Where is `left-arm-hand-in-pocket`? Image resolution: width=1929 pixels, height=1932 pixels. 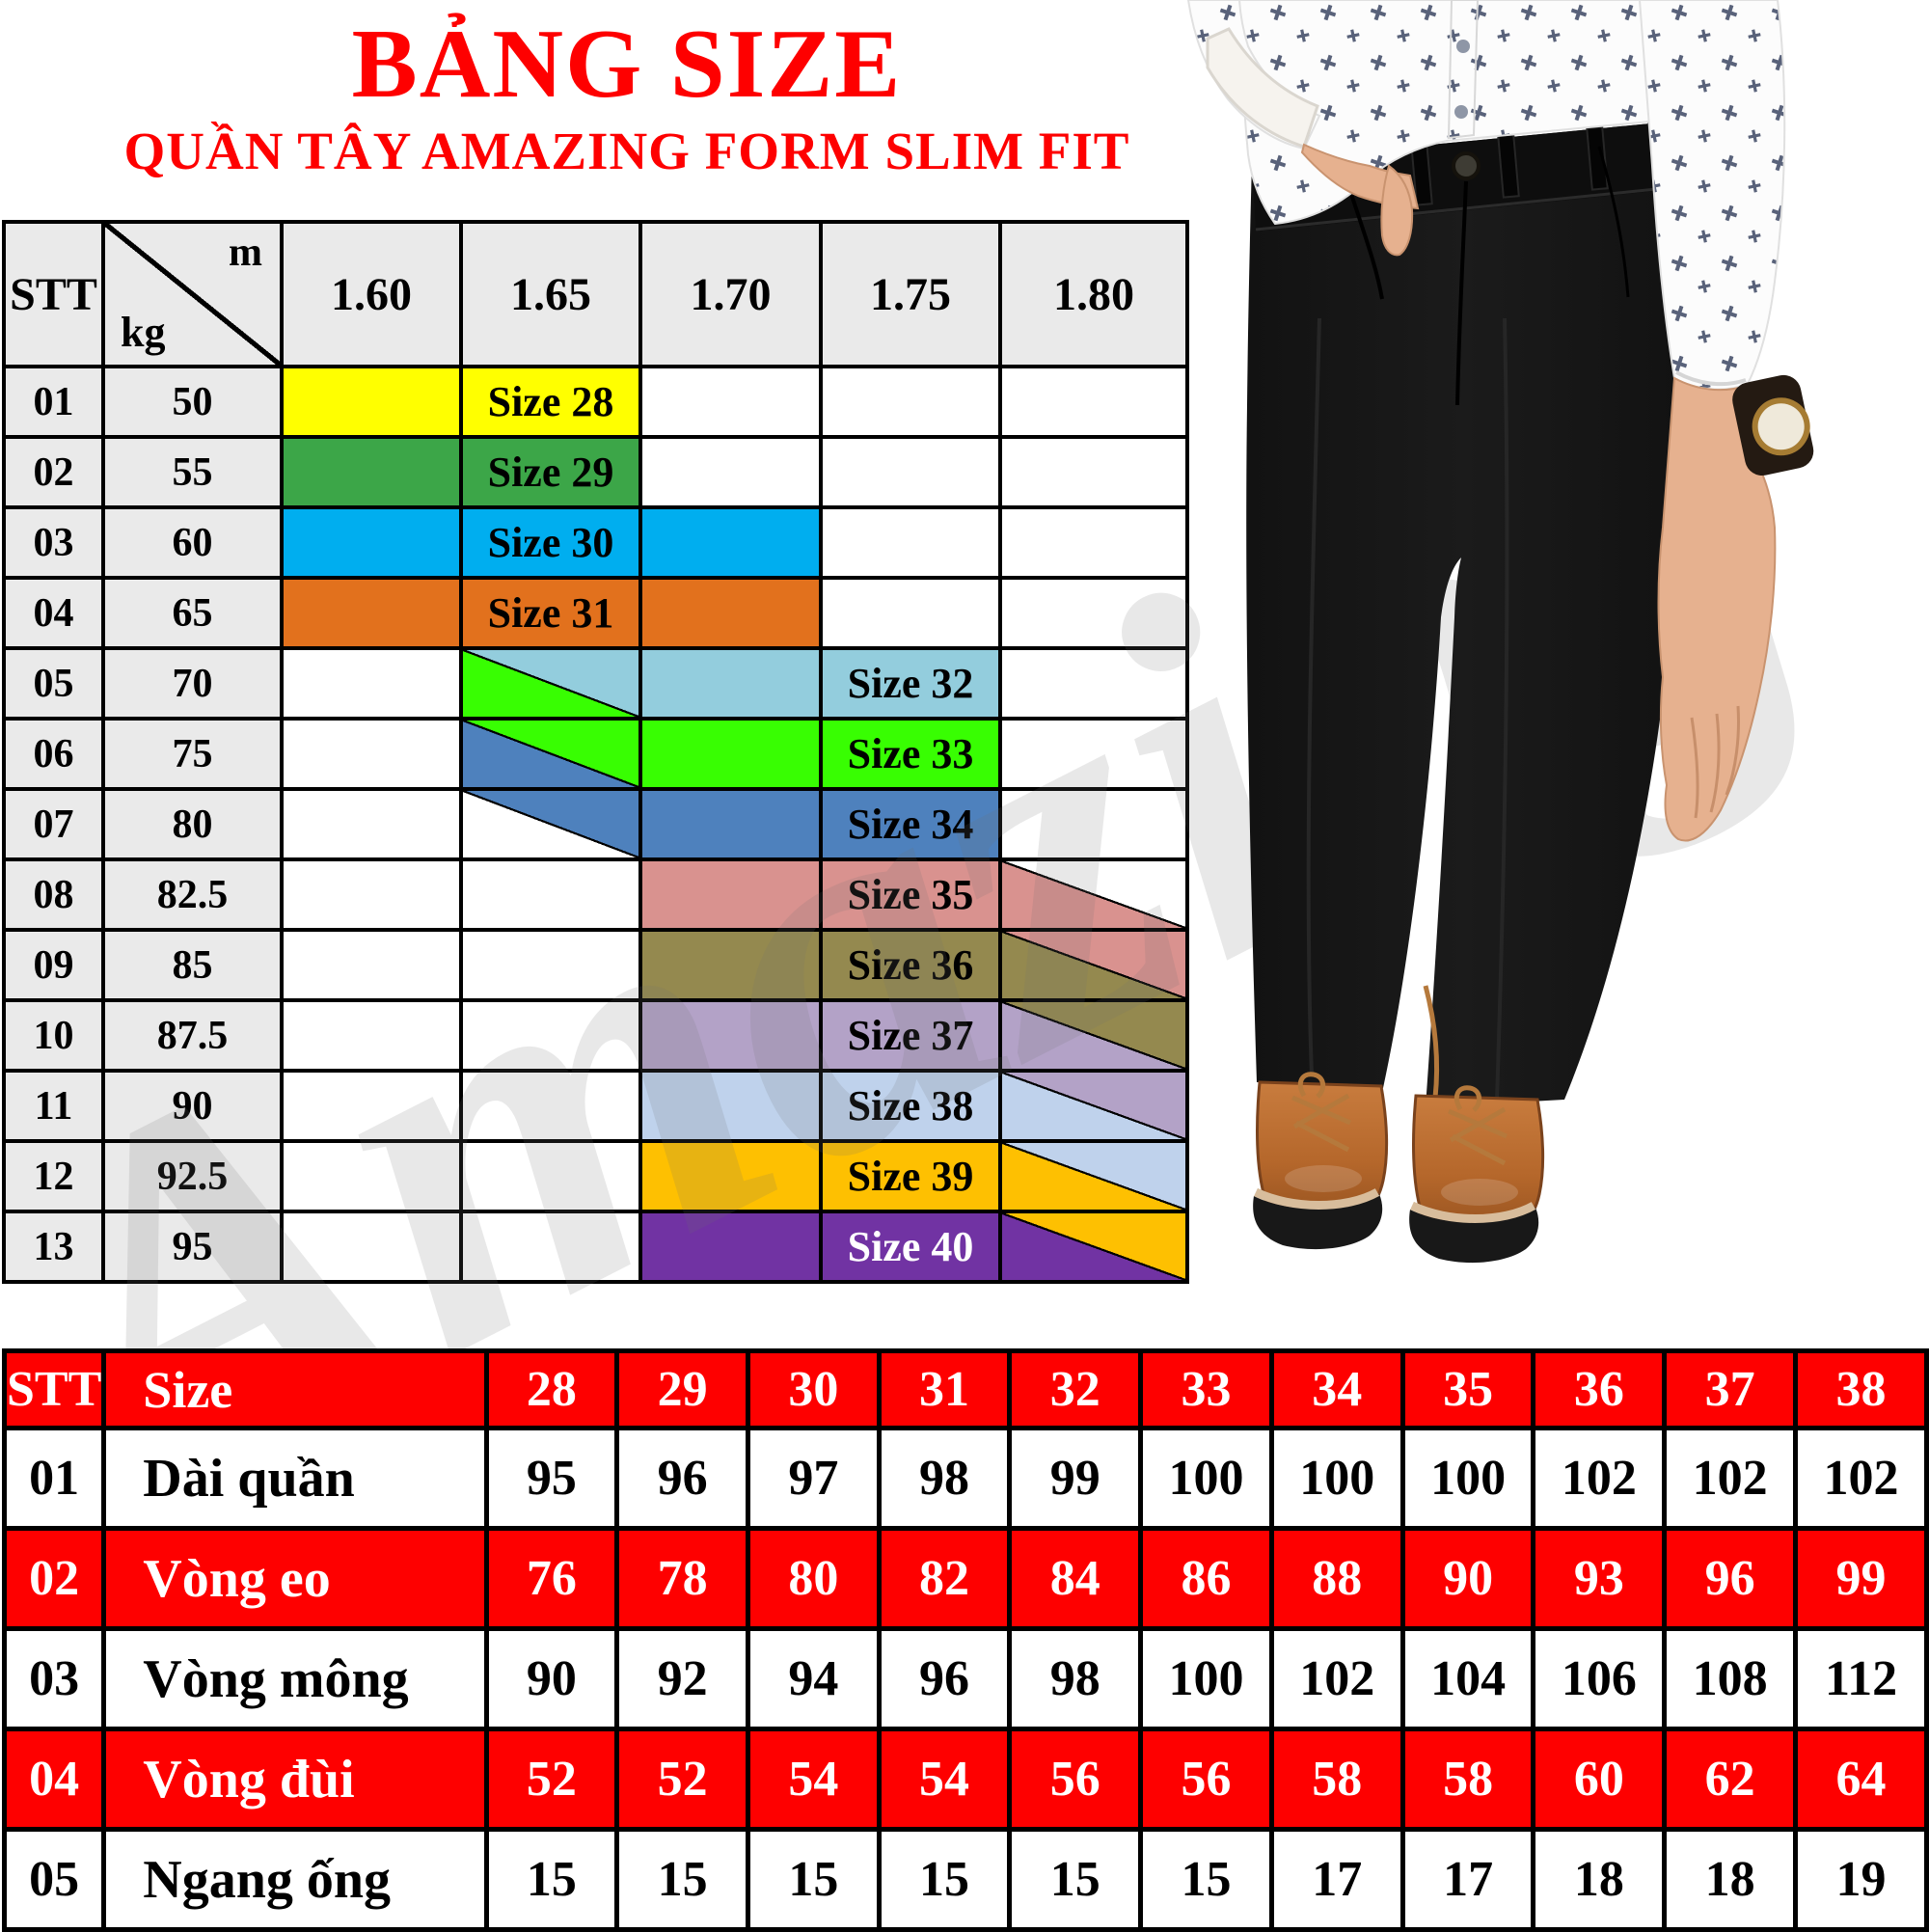
left-arm-hand-in-pocket is located at coordinates (1303, 128).